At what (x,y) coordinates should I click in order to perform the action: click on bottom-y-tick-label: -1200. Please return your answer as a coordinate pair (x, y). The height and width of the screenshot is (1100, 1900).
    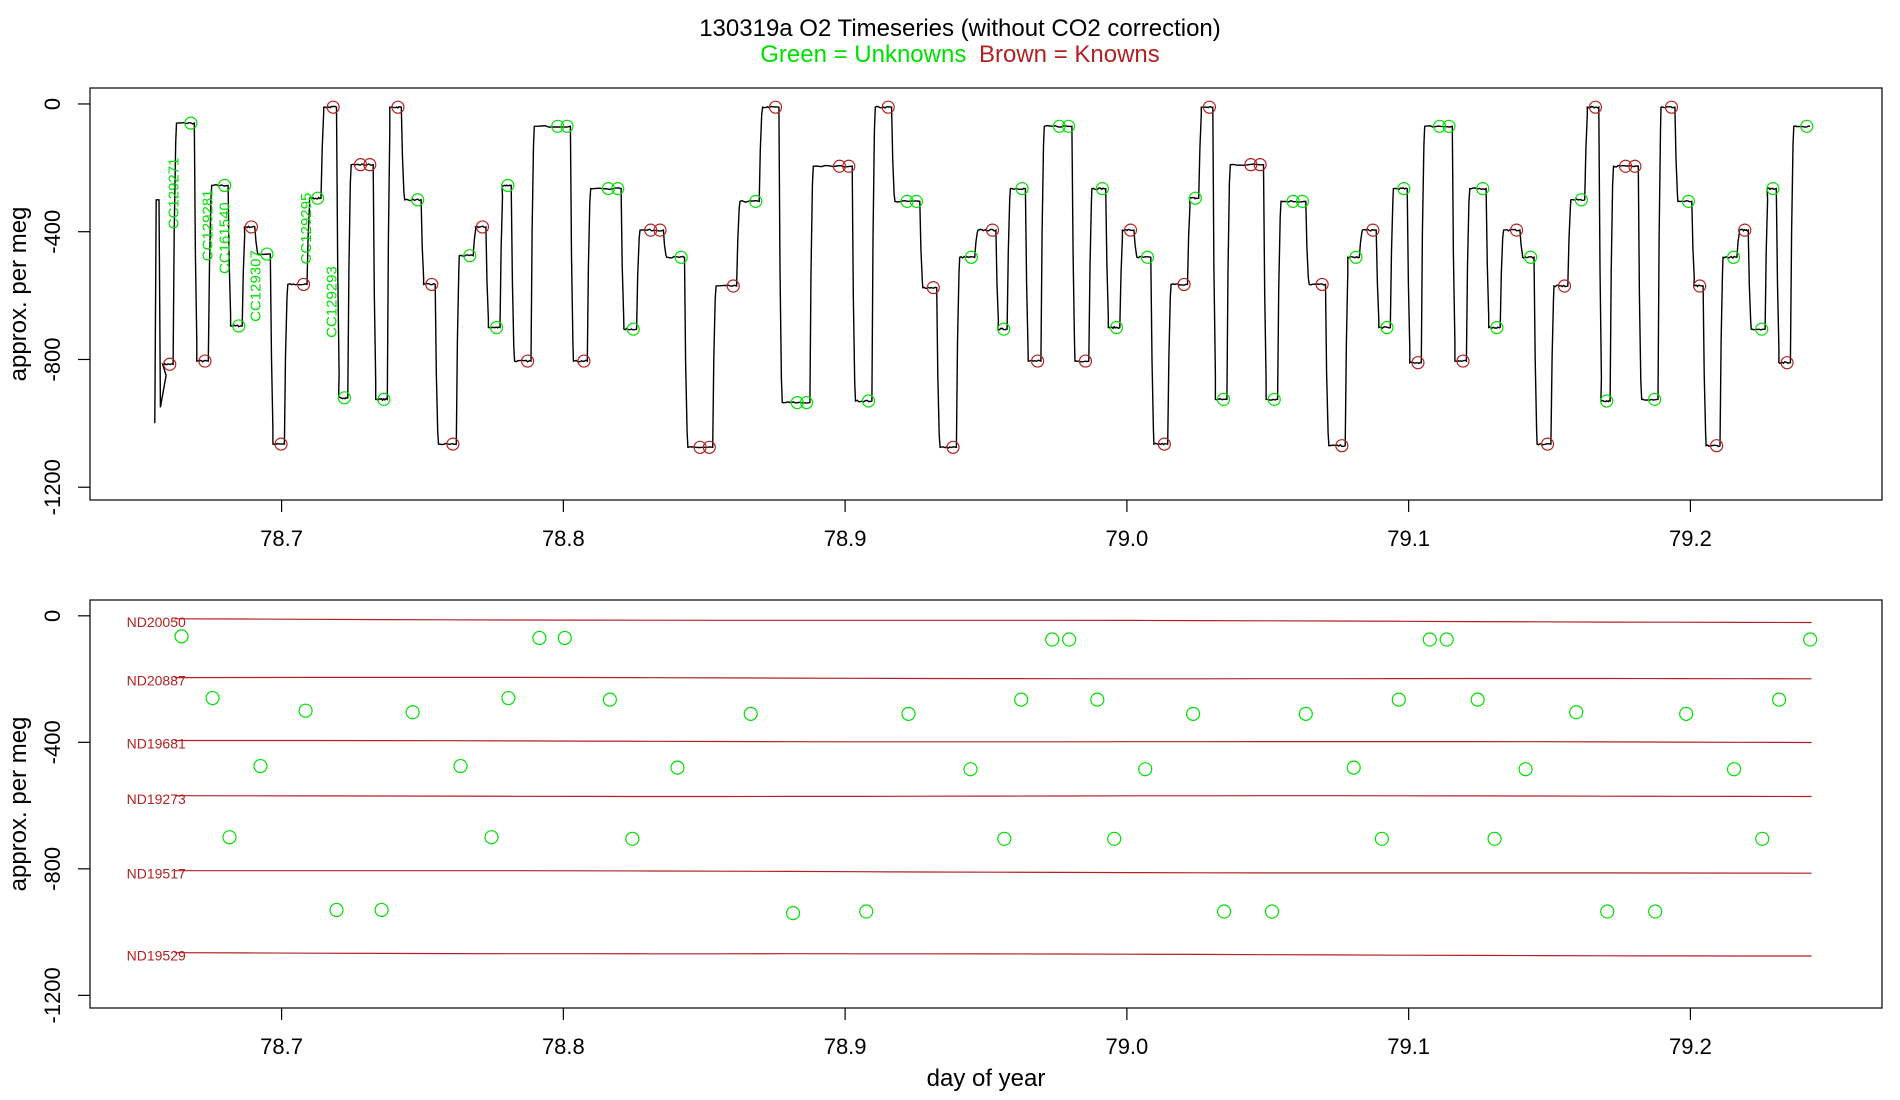
    Looking at the image, I should click on (52, 995).